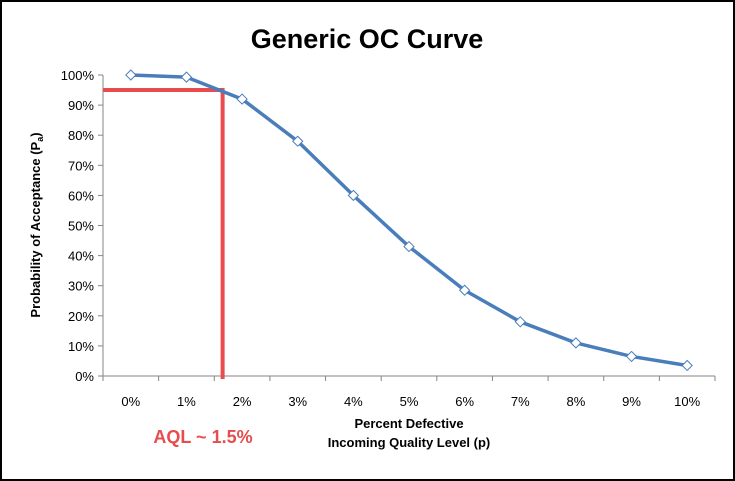  What do you see at coordinates (81, 165) in the screenshot?
I see `y-tick-label: 70%` at bounding box center [81, 165].